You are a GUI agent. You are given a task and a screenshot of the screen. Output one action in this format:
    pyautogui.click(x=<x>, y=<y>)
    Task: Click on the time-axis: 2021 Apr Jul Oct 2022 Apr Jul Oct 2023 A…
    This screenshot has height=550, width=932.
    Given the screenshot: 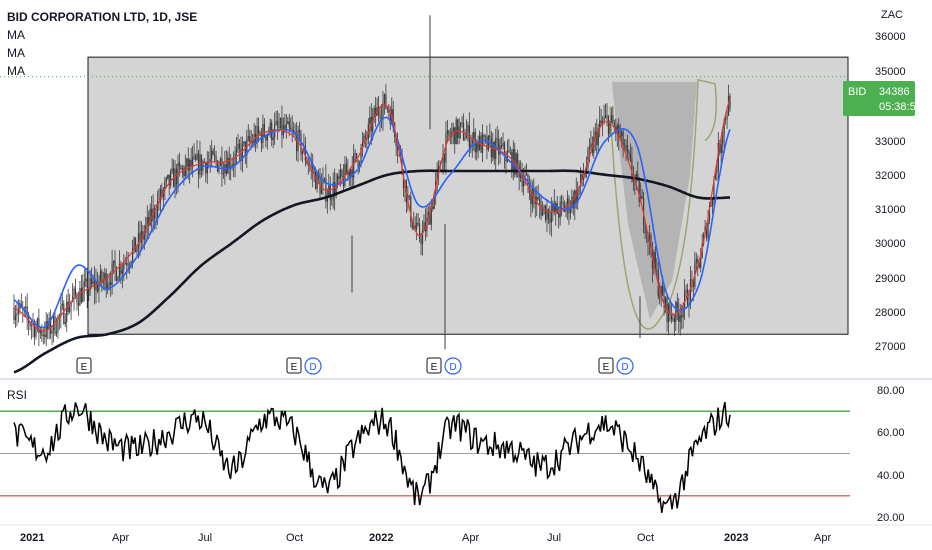 What is the action you would take?
    pyautogui.click(x=425, y=538)
    